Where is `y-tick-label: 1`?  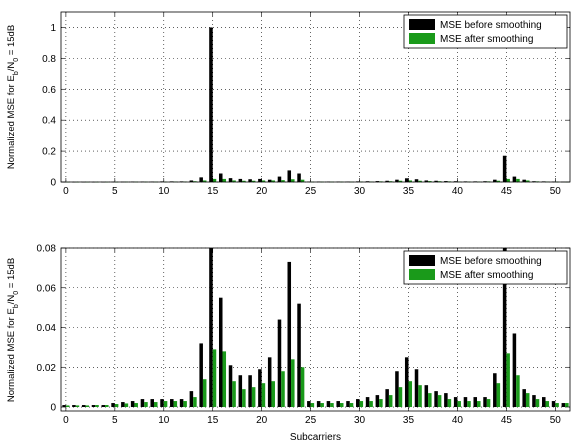 y-tick-label: 1 is located at coordinates (53, 28).